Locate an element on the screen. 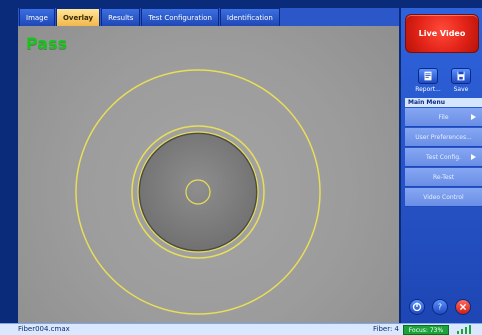 Image resolution: width=482 pixels, height=335 pixels. save-icon is located at coordinates (461, 76).